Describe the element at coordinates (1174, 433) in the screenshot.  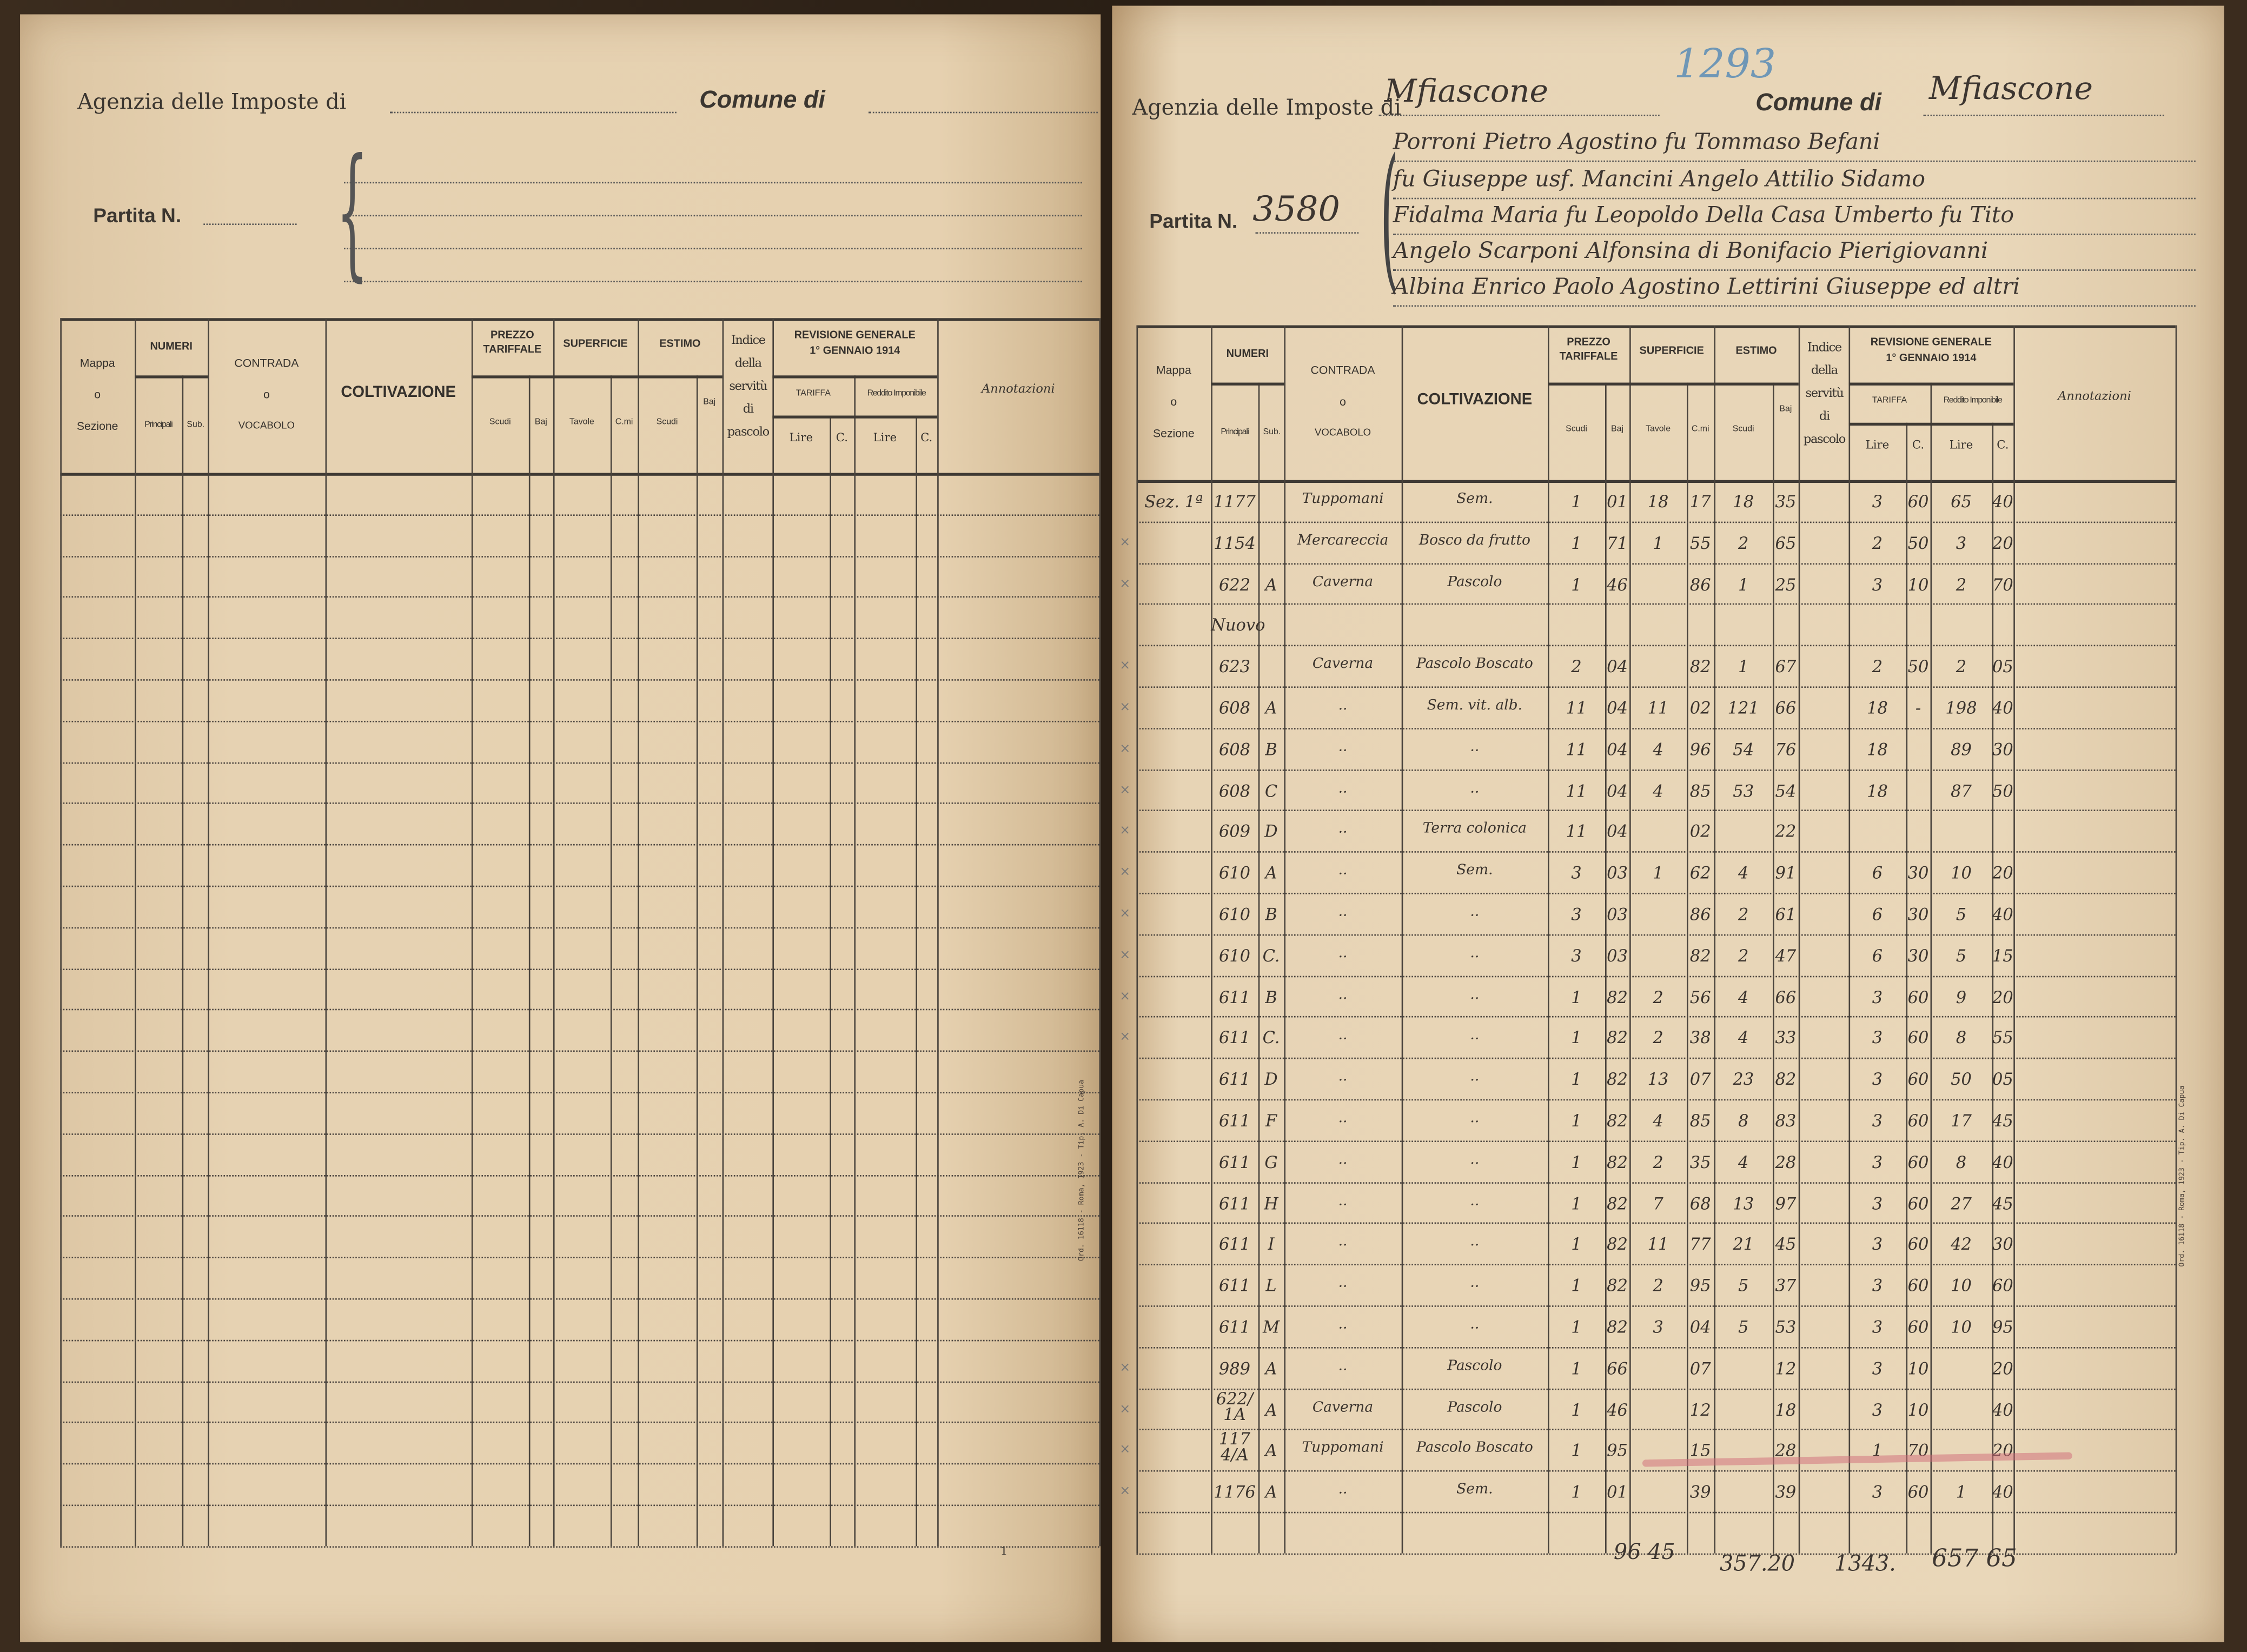
I see `header-sezione: Sezione` at that location.